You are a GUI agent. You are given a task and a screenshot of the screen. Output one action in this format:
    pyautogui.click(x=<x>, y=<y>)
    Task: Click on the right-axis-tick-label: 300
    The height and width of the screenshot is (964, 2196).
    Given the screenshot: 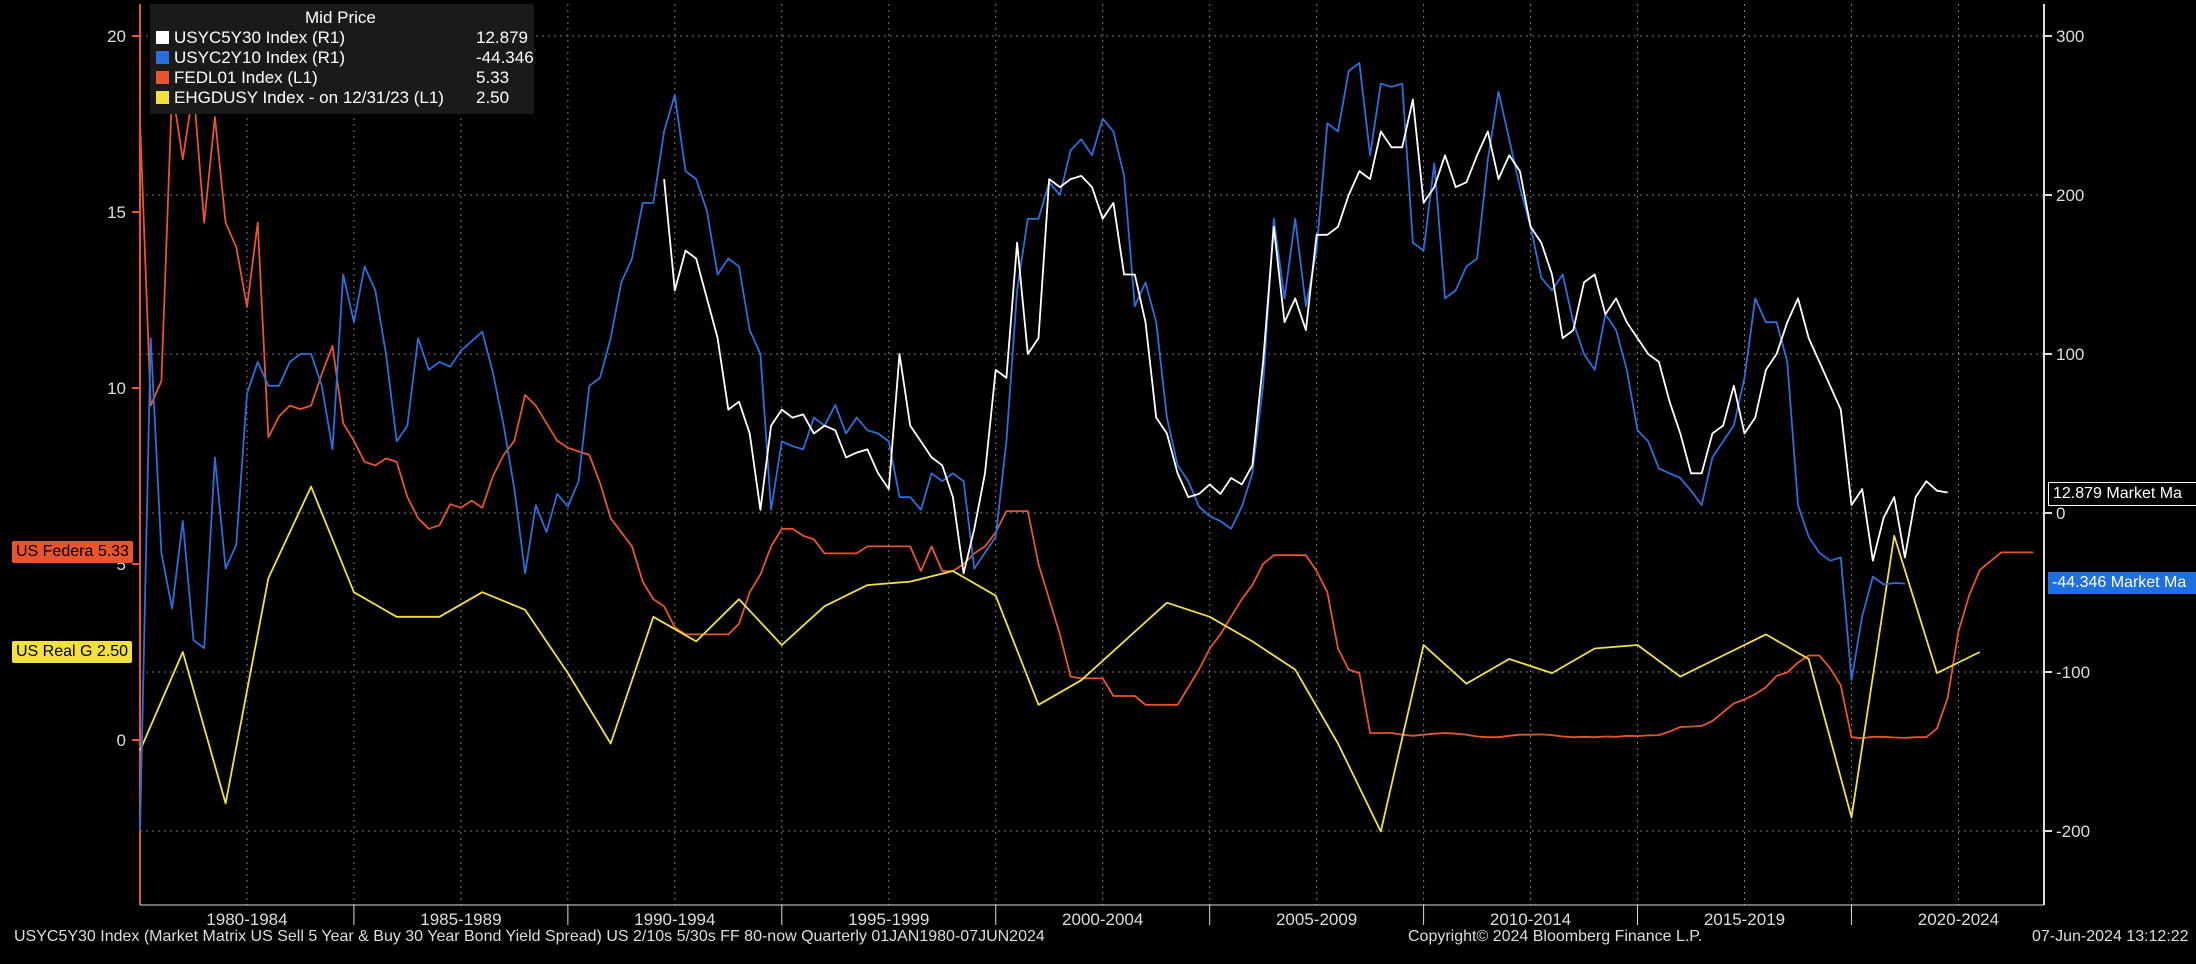 What is the action you would take?
    pyautogui.click(x=2070, y=36)
    